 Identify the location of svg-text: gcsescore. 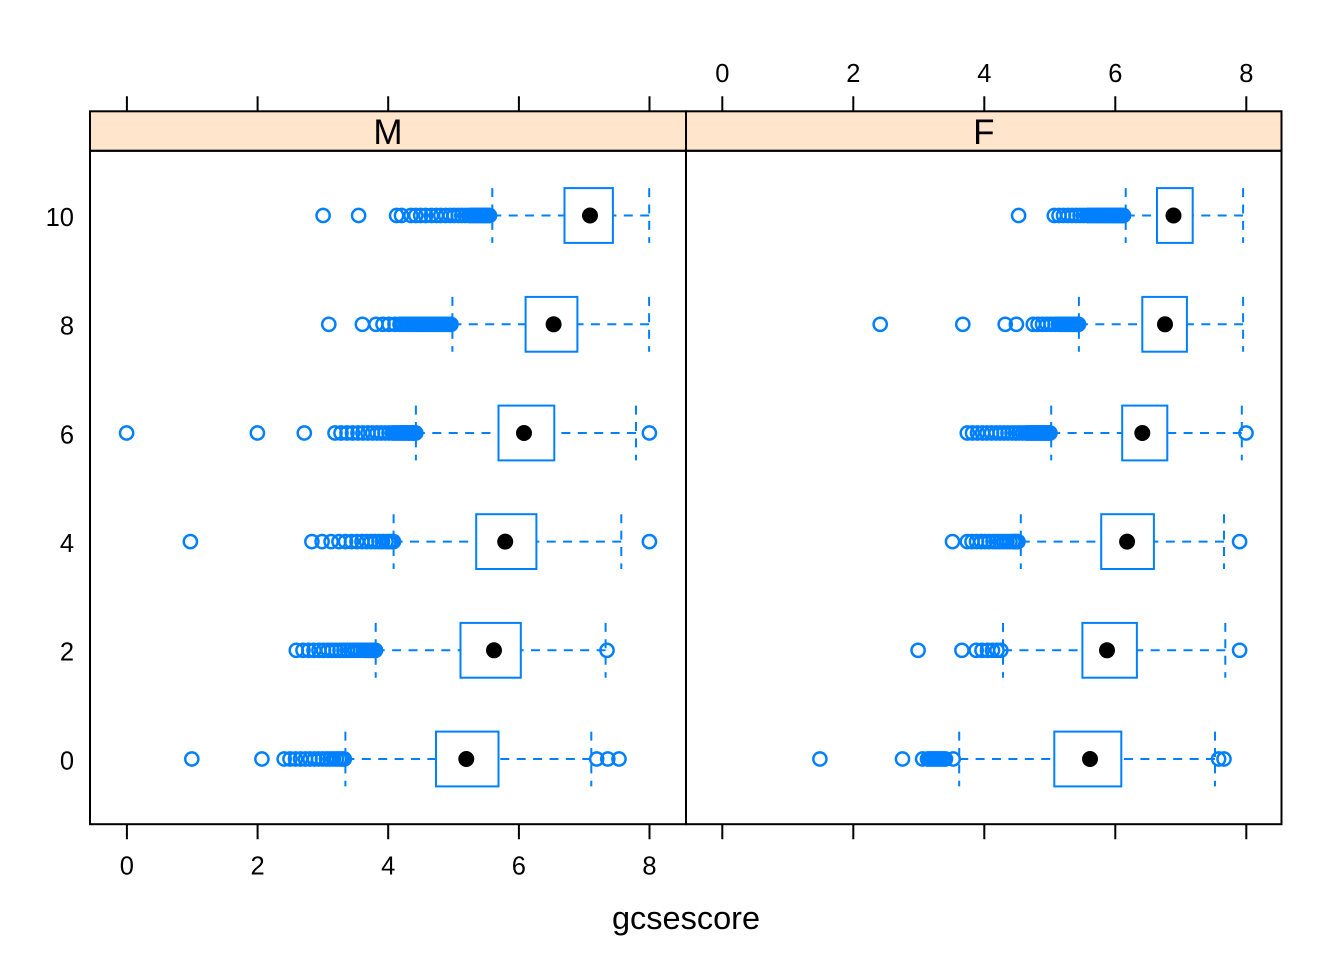
(686, 918).